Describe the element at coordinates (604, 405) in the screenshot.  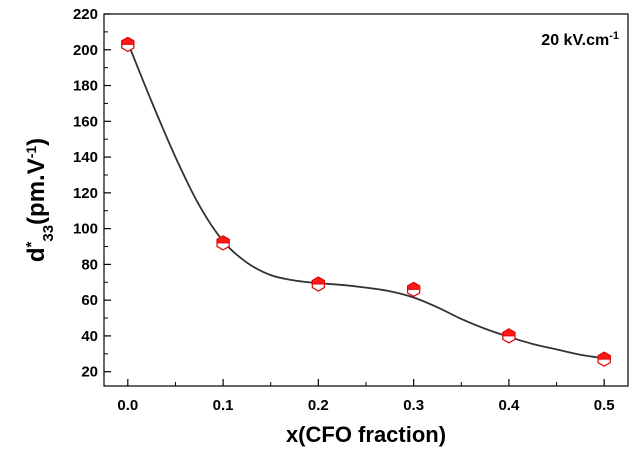
I see `x-tick-label: 0.5` at that location.